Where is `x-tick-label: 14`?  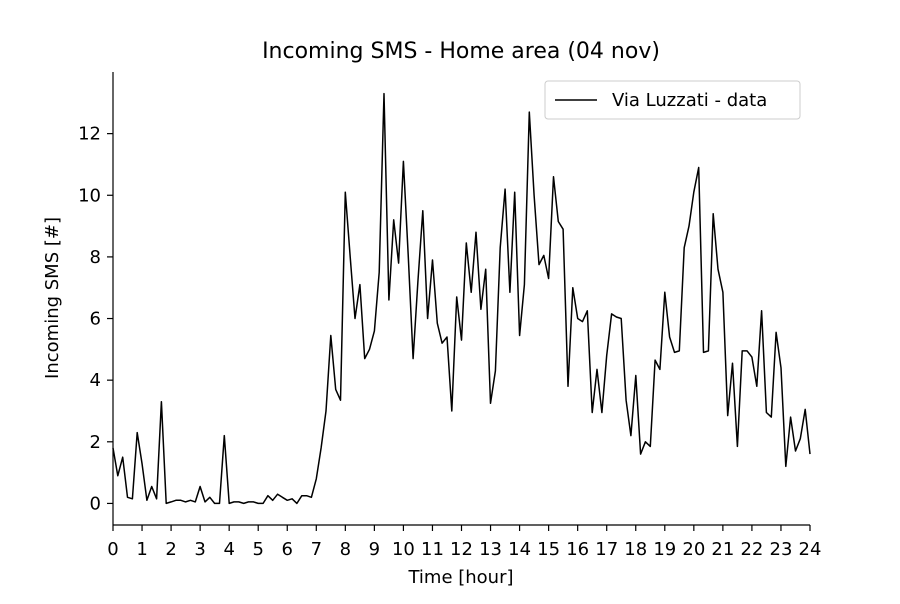 x-tick-label: 14 is located at coordinates (519, 549).